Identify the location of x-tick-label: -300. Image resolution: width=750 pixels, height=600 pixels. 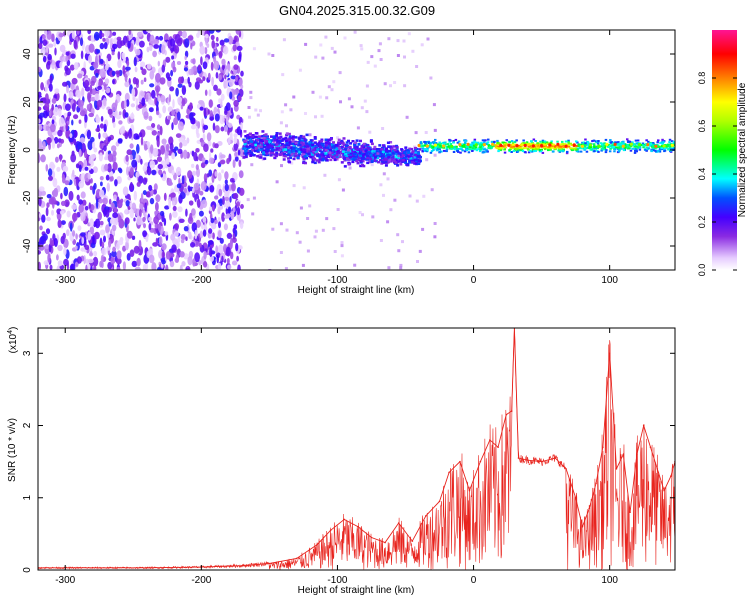
(65, 580).